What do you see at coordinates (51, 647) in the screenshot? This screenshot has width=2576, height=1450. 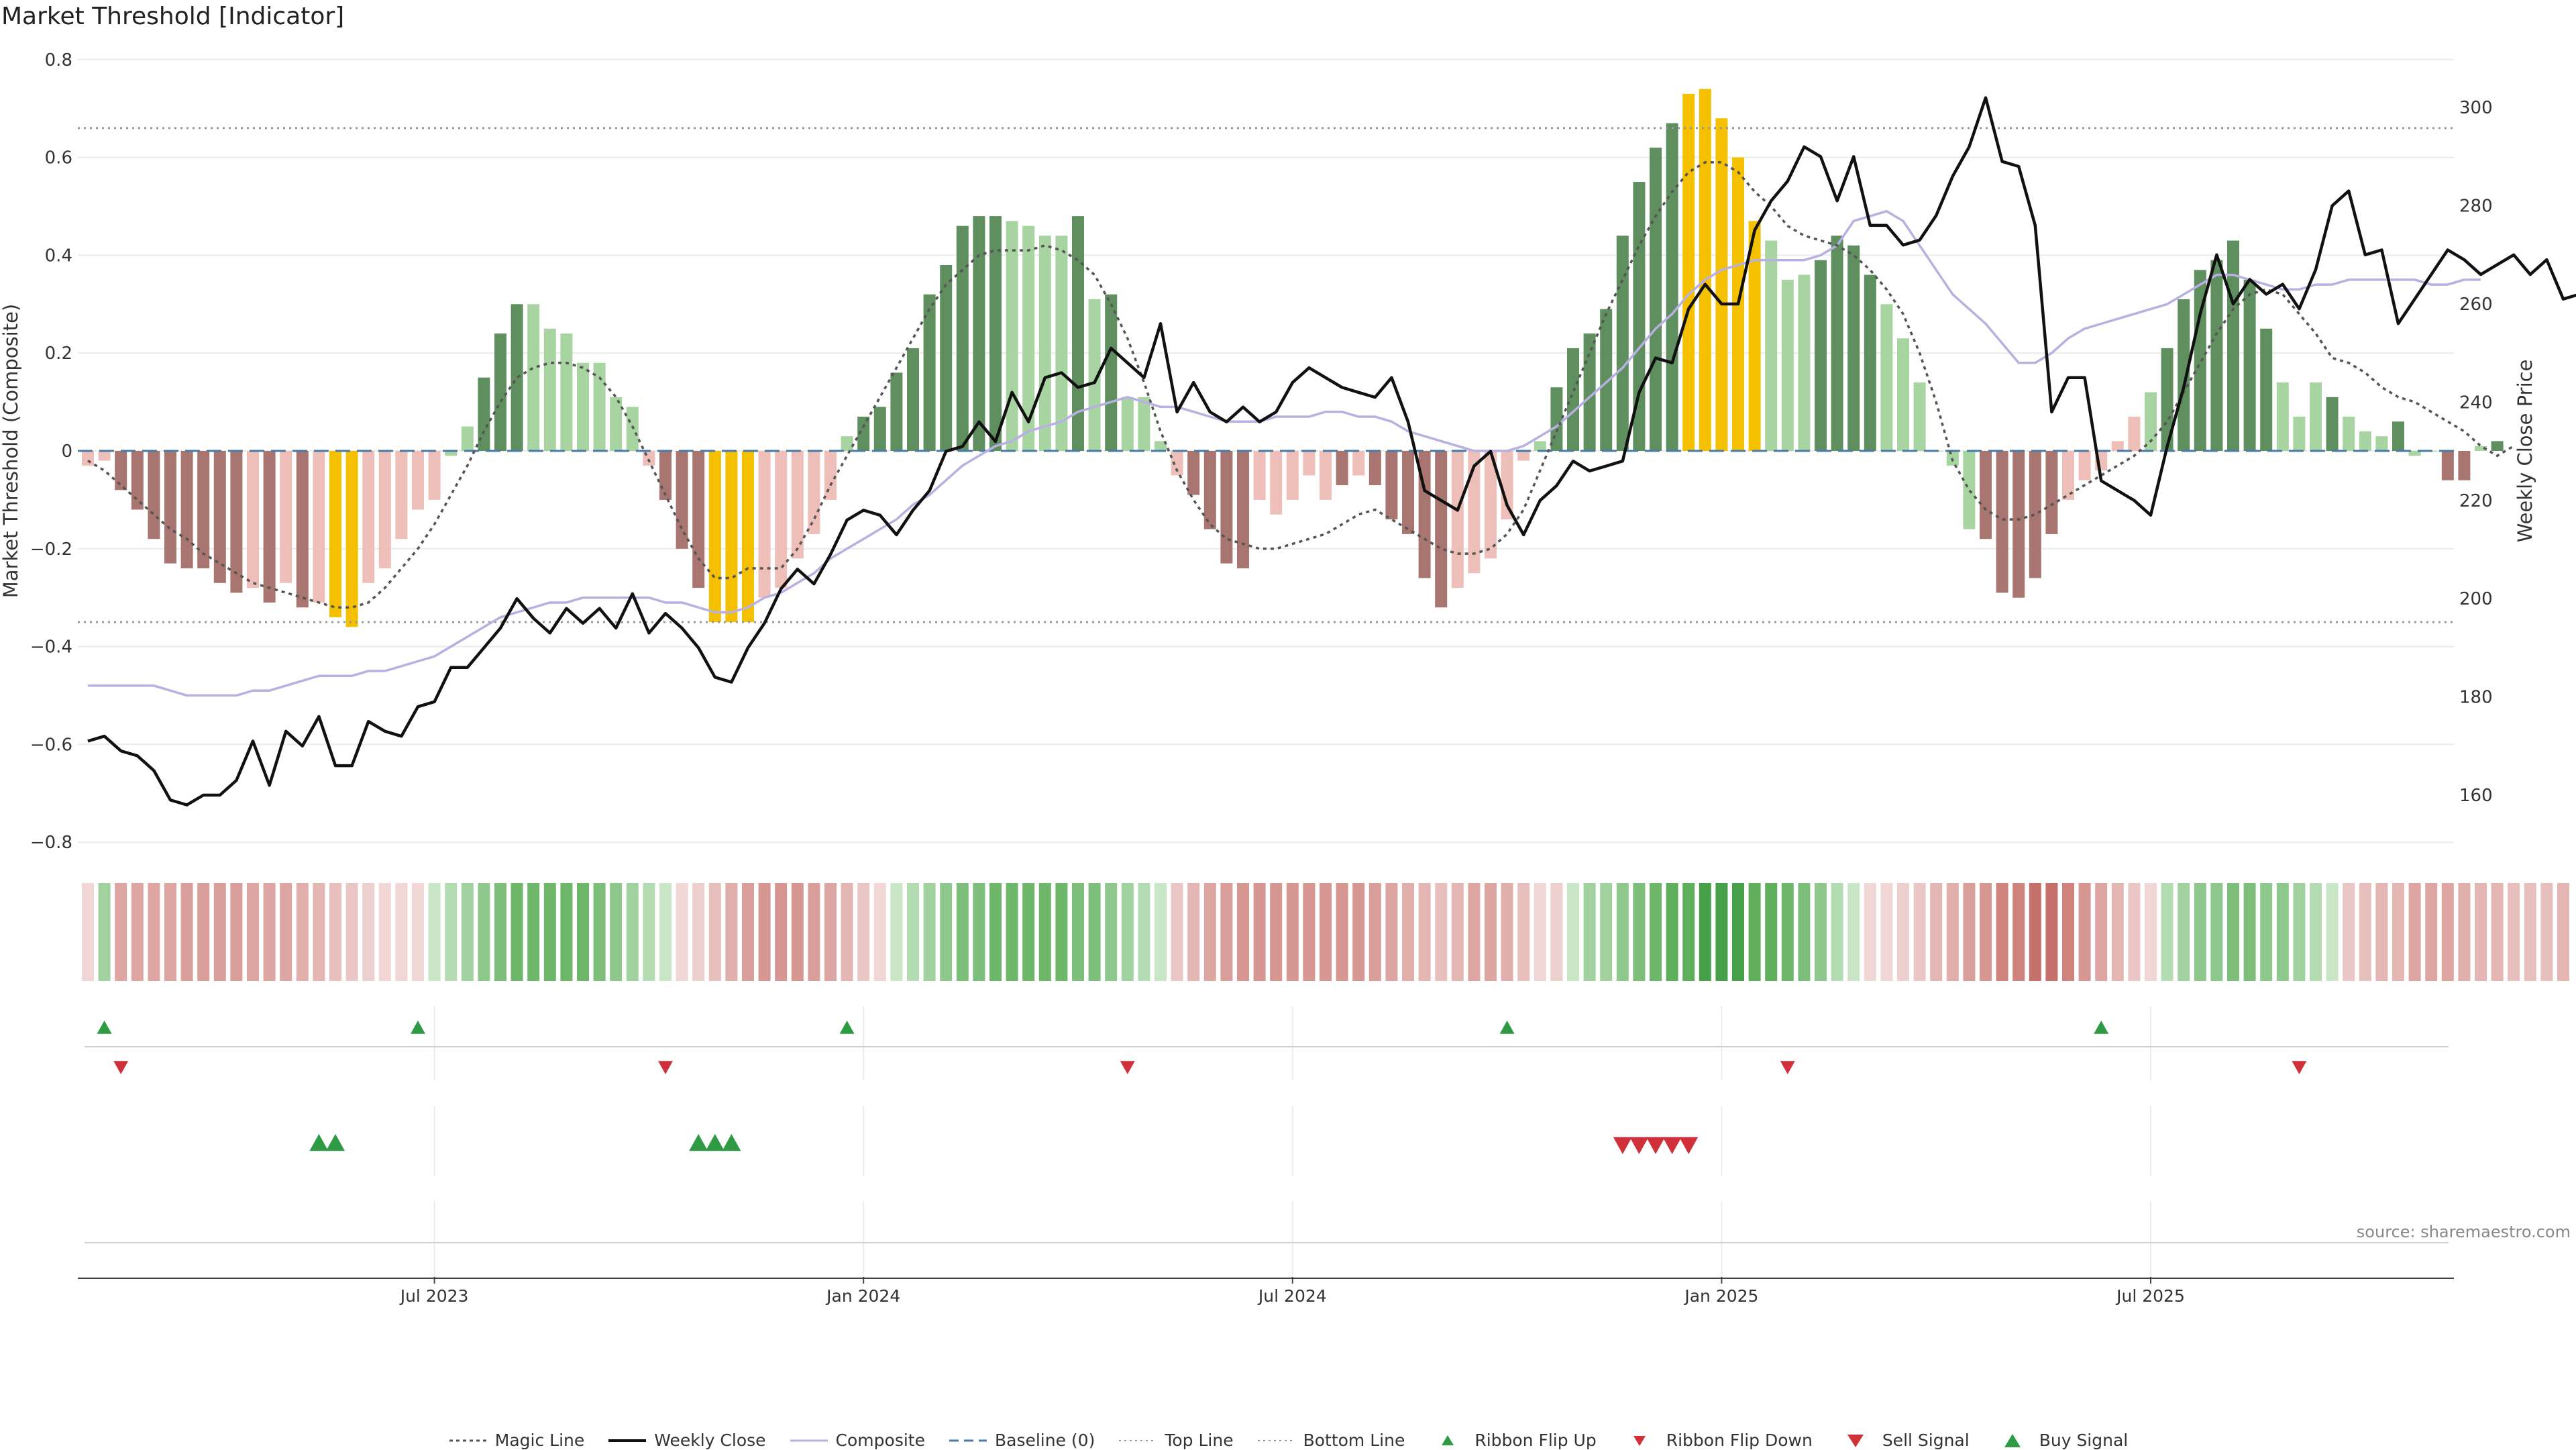 I see `y-left-tick-label: −0.4` at bounding box center [51, 647].